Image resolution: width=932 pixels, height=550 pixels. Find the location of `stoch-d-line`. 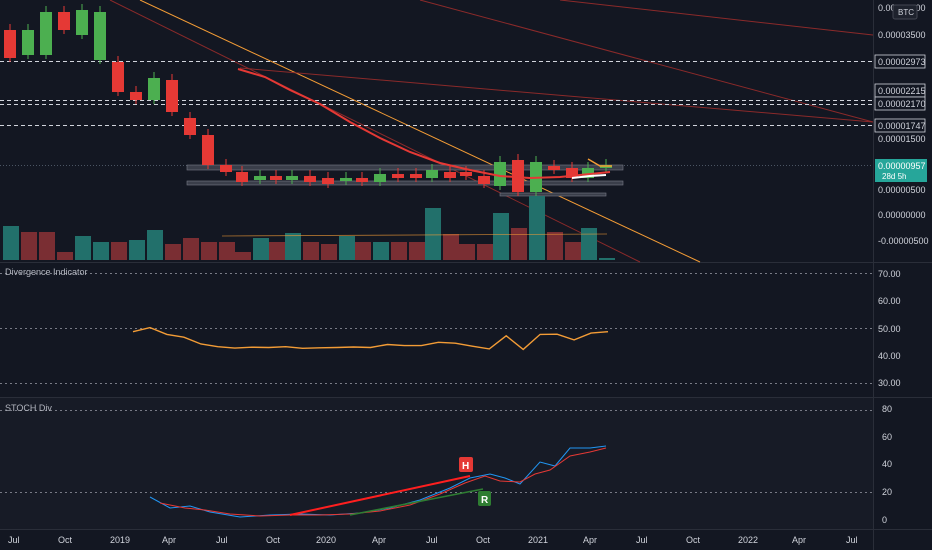

stoch-d-line is located at coordinates (383, 482).